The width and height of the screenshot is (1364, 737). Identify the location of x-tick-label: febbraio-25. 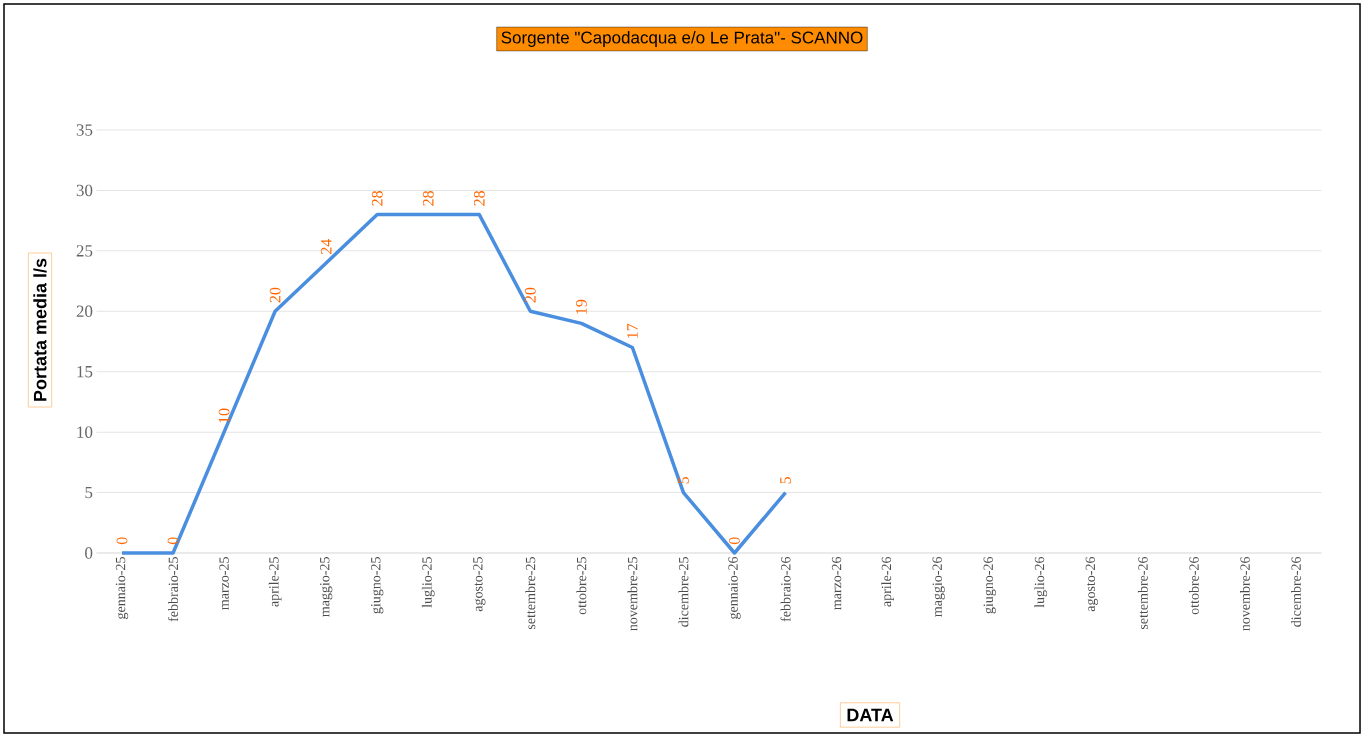
(173, 589).